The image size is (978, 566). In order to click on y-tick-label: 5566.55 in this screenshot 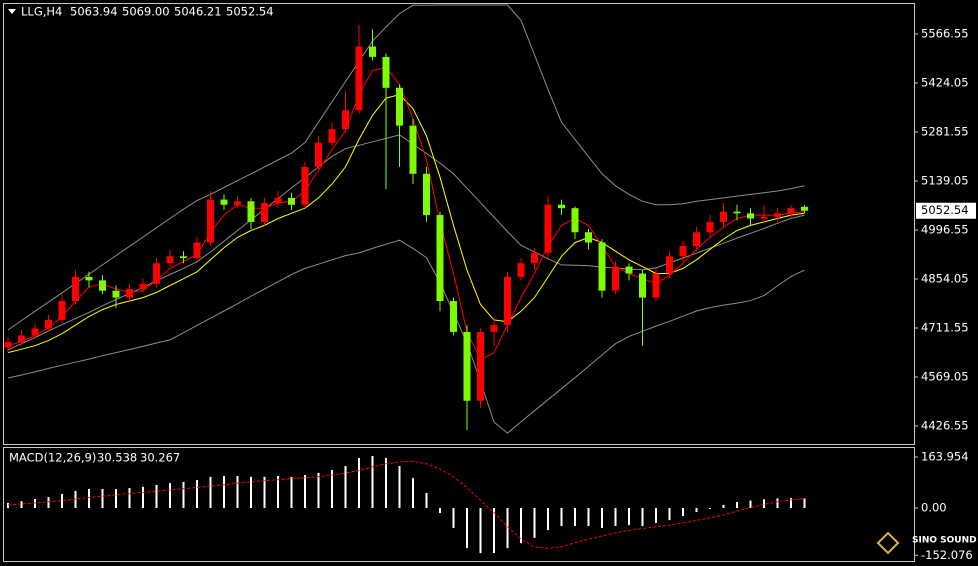, I will do `click(945, 33)`.